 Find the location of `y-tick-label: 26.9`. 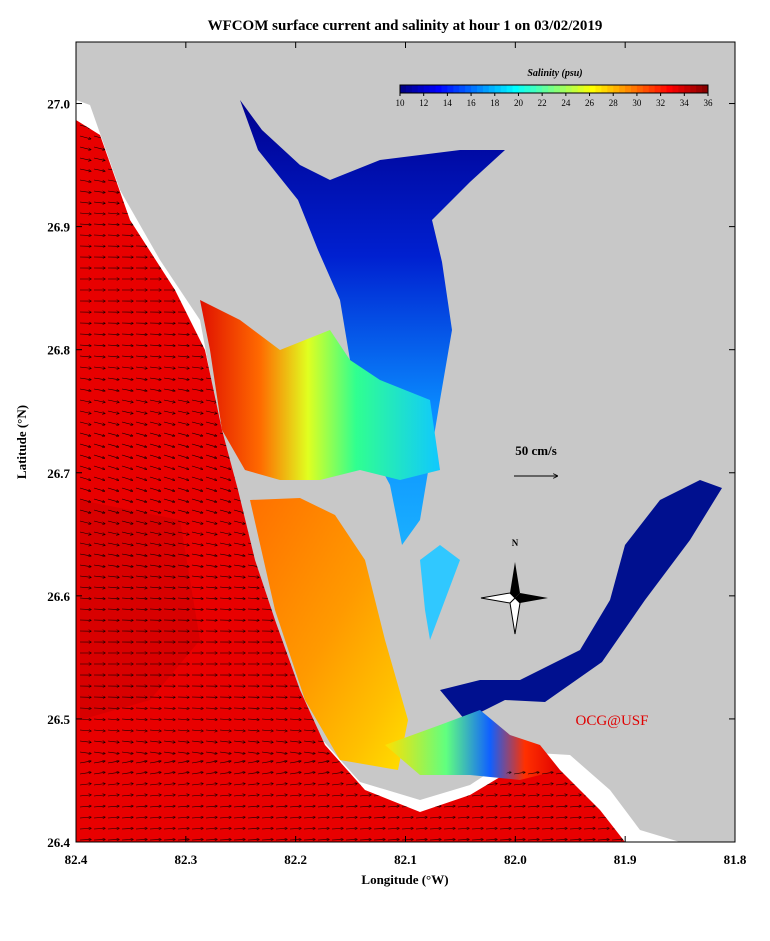

y-tick-label: 26.9 is located at coordinates (58, 227).